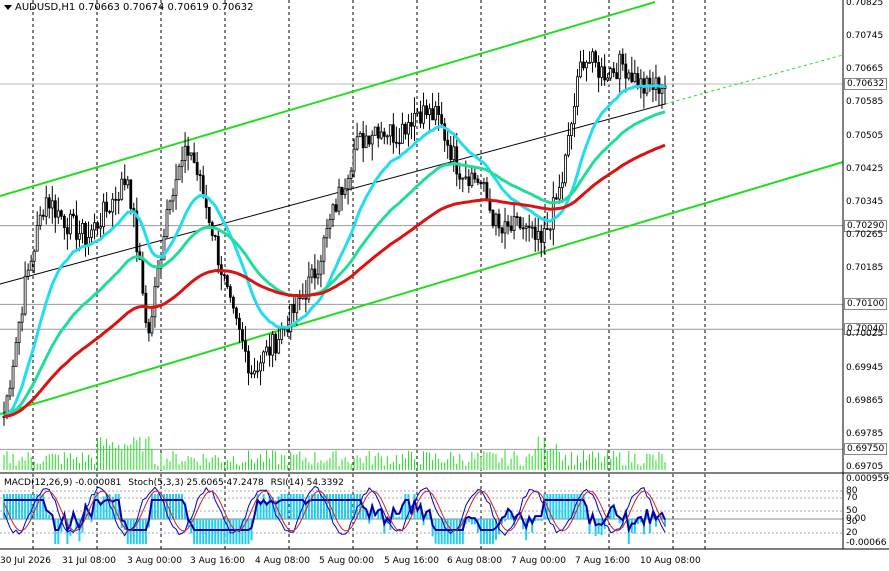  What do you see at coordinates (866, 83) in the screenshot?
I see `price-label: 0.70632` at bounding box center [866, 83].